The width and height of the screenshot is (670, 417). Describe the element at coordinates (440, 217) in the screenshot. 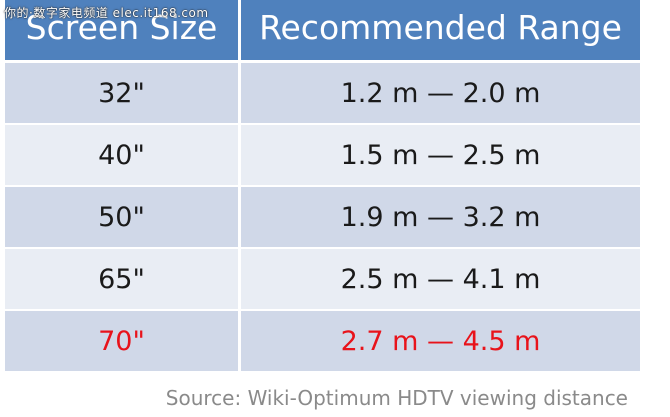

I see `table-cell: 1.9 m — 3.2 m` at that location.